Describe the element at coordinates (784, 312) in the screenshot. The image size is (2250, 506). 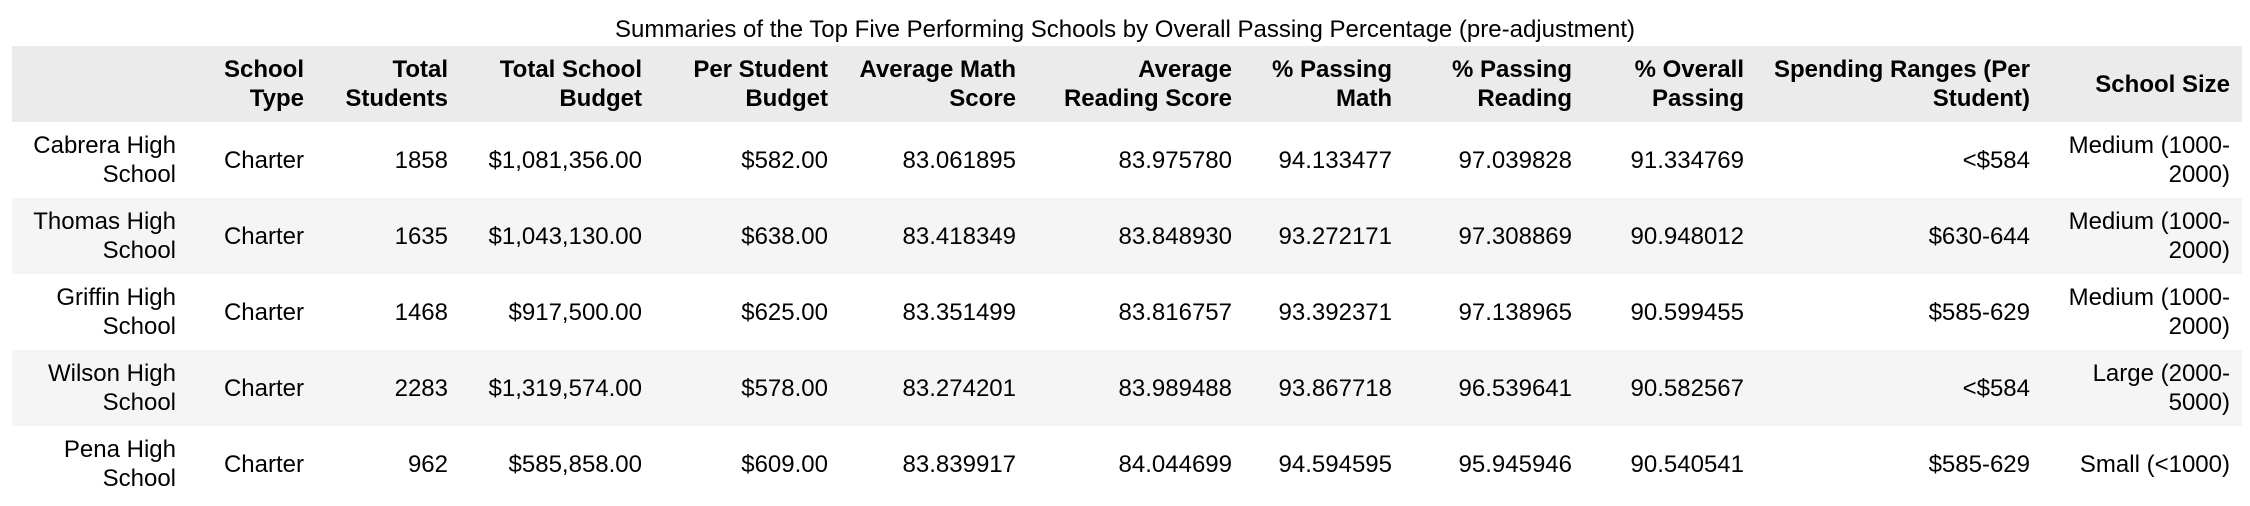
I see `per-student-budget-cell: $625.00` at that location.